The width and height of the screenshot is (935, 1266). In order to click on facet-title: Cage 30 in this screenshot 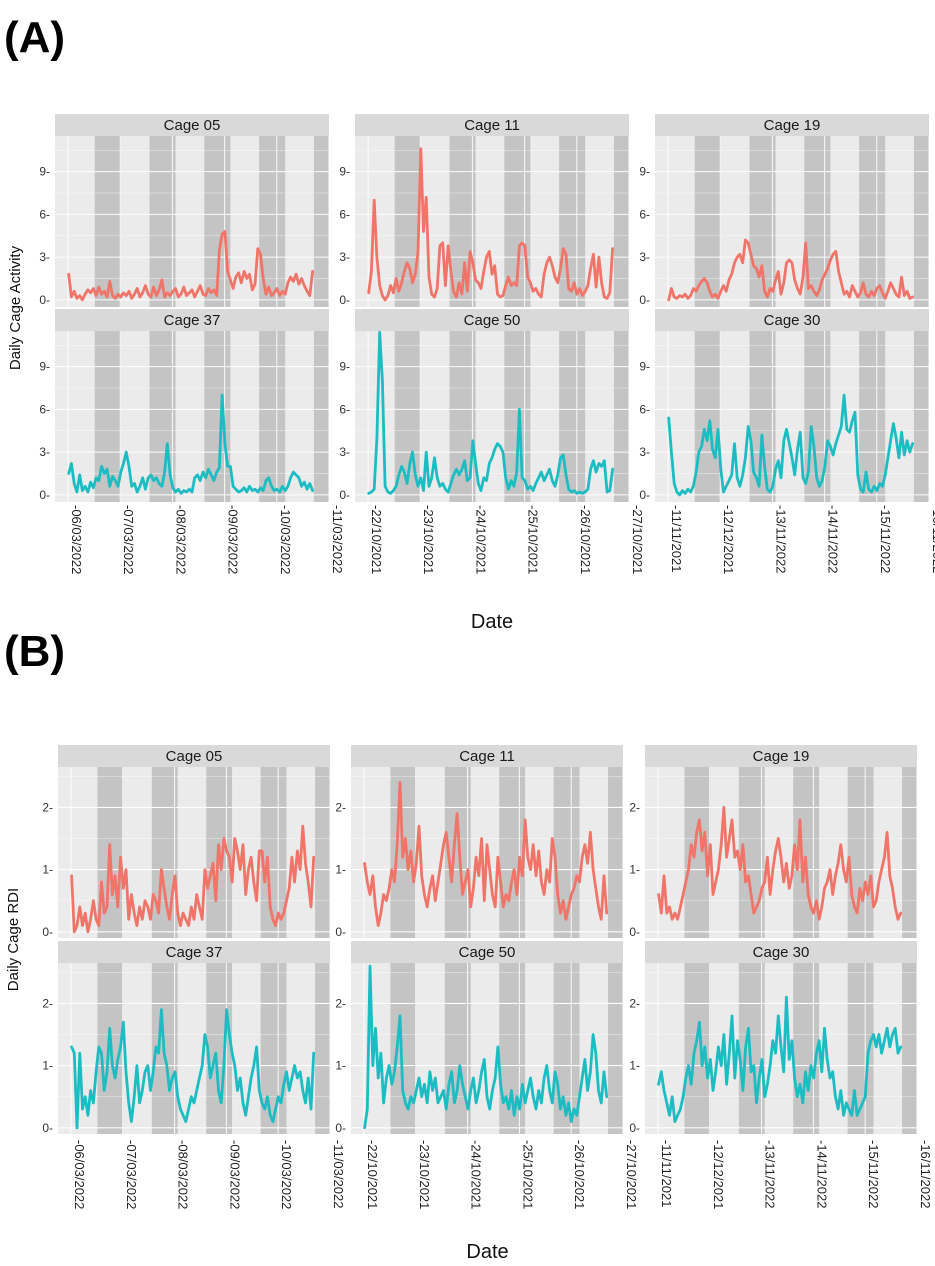, I will do `click(781, 952)`.